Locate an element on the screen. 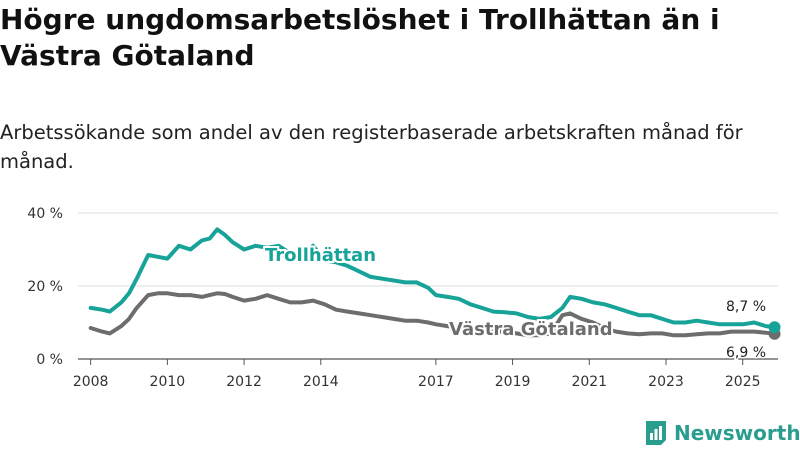 The width and height of the screenshot is (800, 450). end-point-trollhattan is located at coordinates (774, 327).